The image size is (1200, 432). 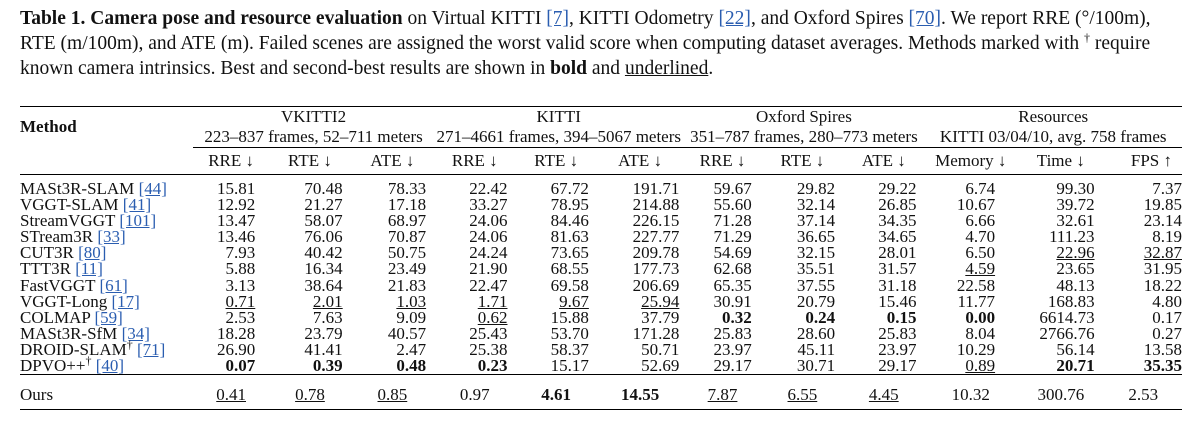 I want to click on citation-link: [101], so click(x=138, y=221).